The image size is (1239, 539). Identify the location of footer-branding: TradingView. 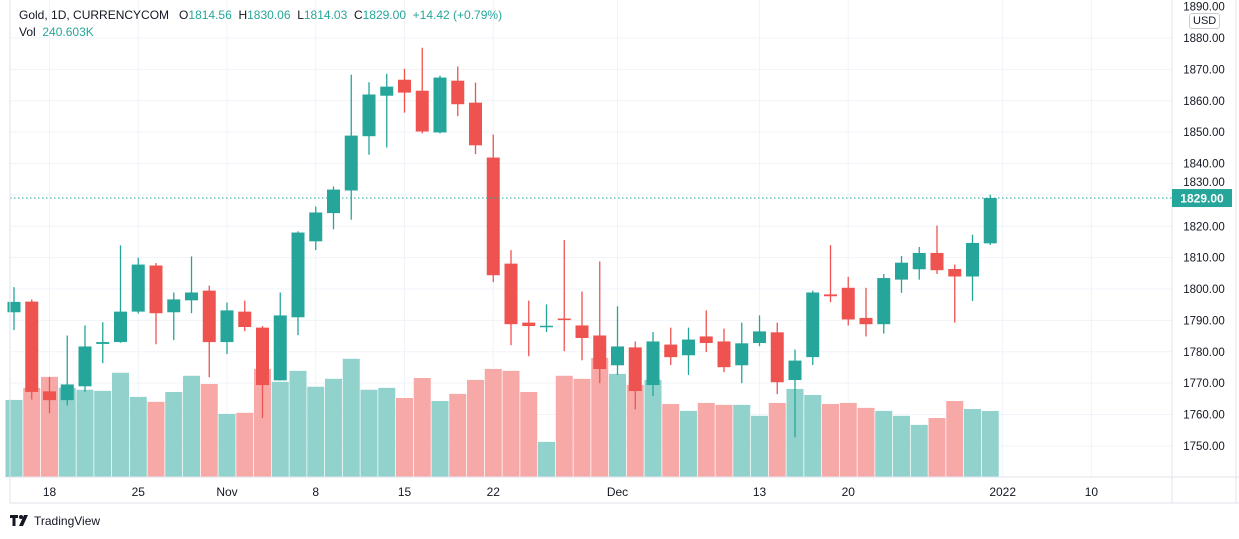
(55, 521).